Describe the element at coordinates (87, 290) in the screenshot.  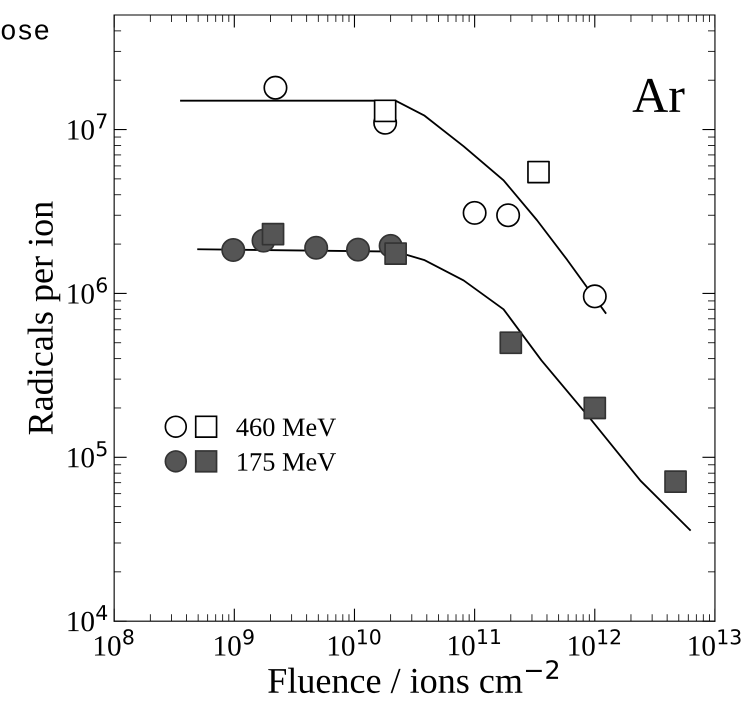
I see `y-tick-label: 10$^{6}$` at that location.